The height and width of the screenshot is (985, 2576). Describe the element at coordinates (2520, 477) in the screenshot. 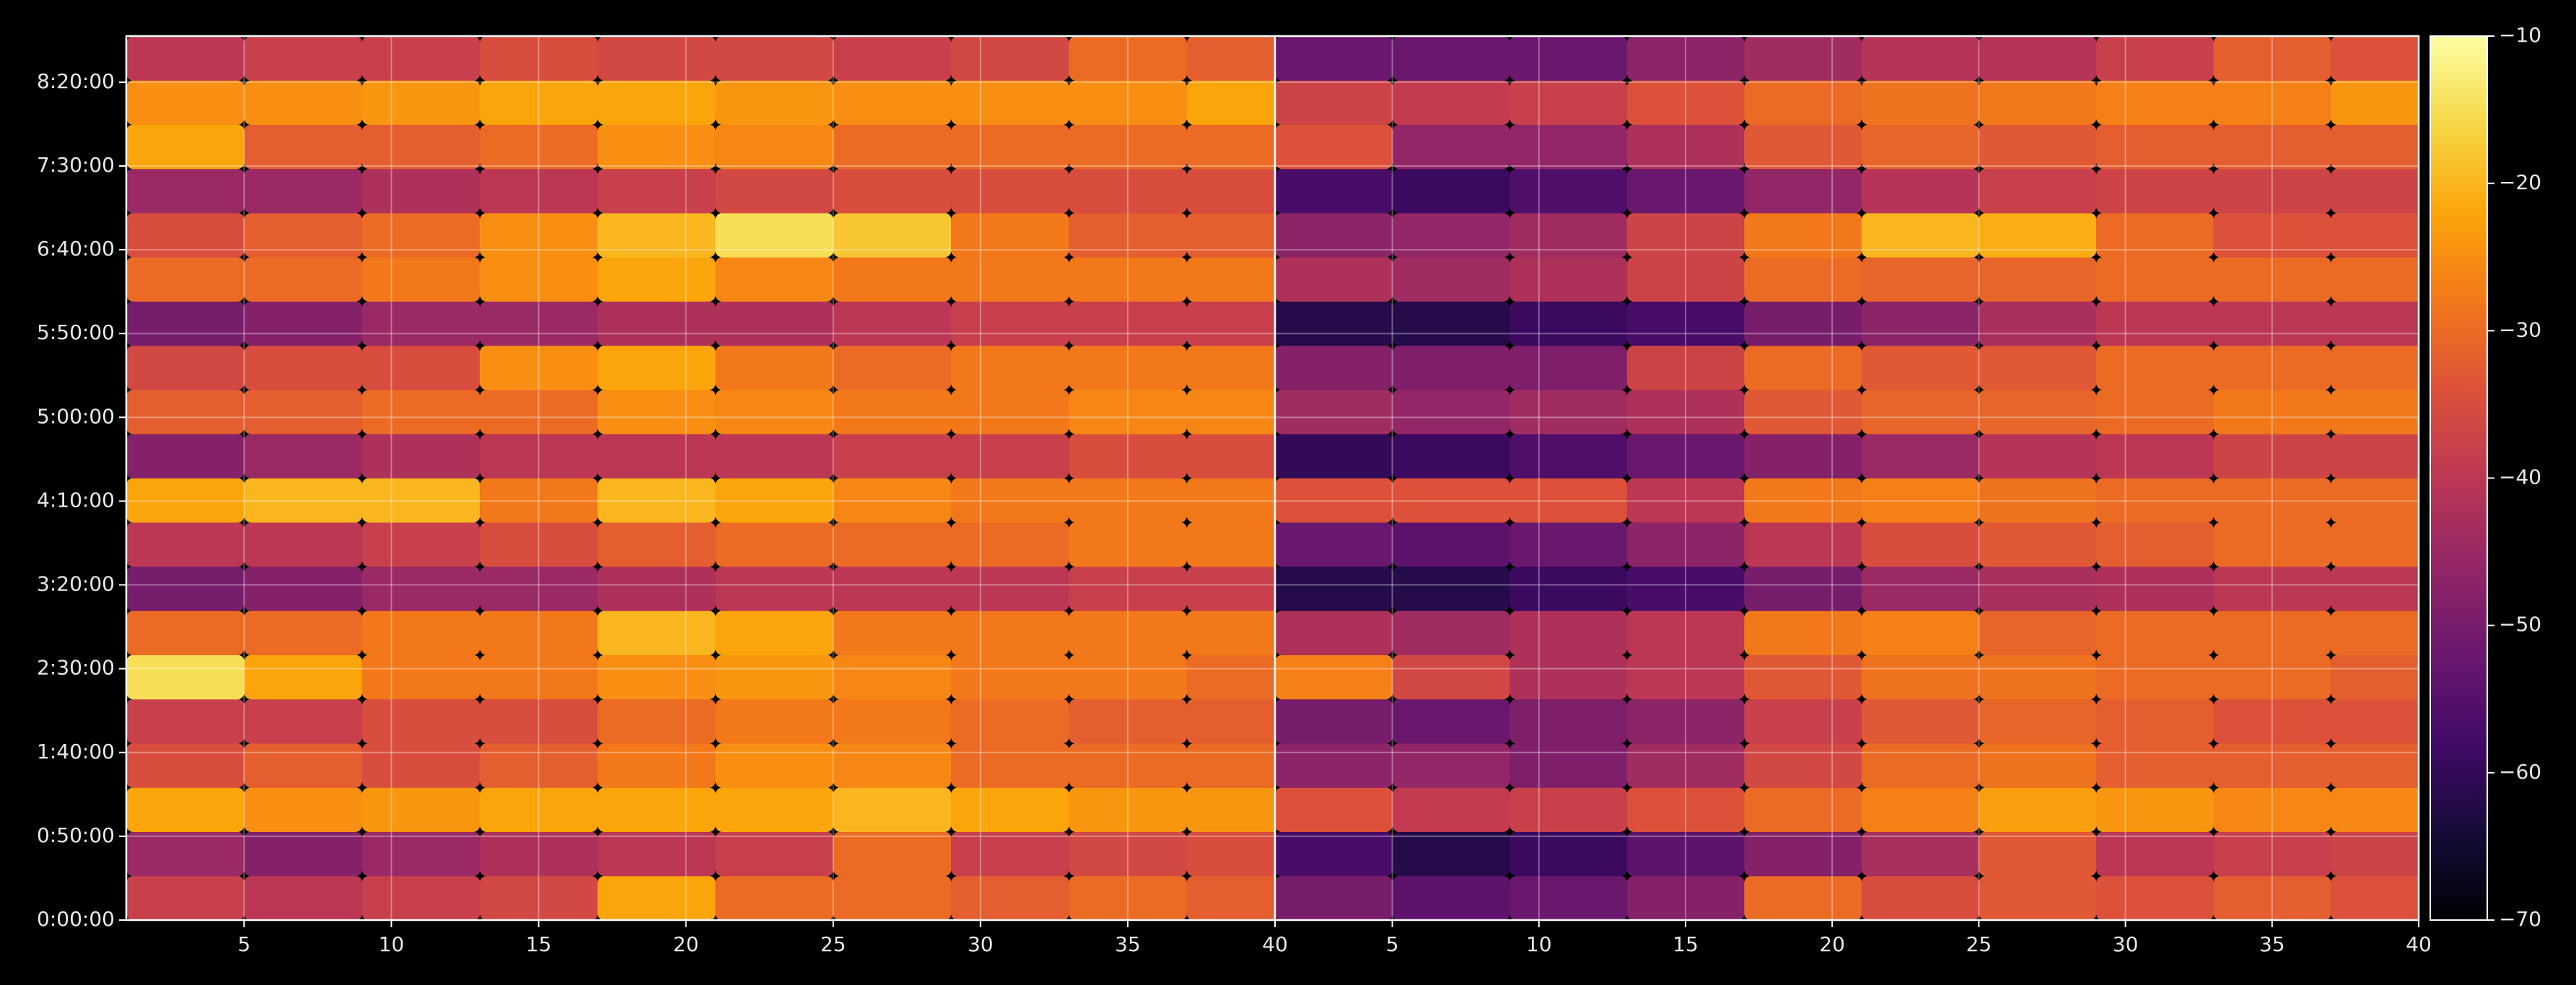

I see `colorbar-tick-label: −40` at that location.